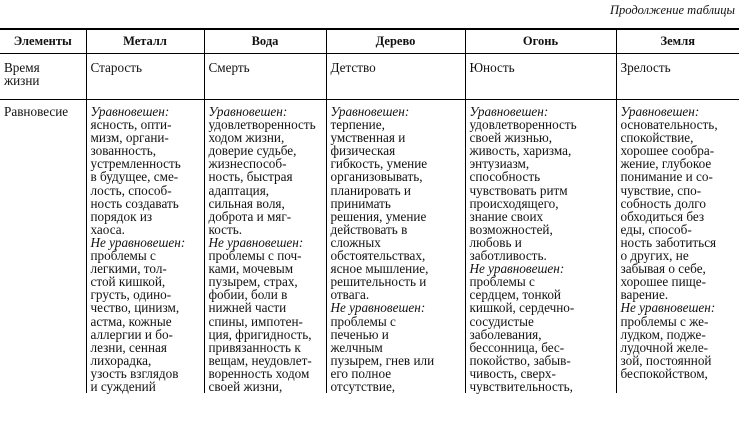 The height and width of the screenshot is (441, 739). I want to click on cell-text: Старость, so click(116, 67).